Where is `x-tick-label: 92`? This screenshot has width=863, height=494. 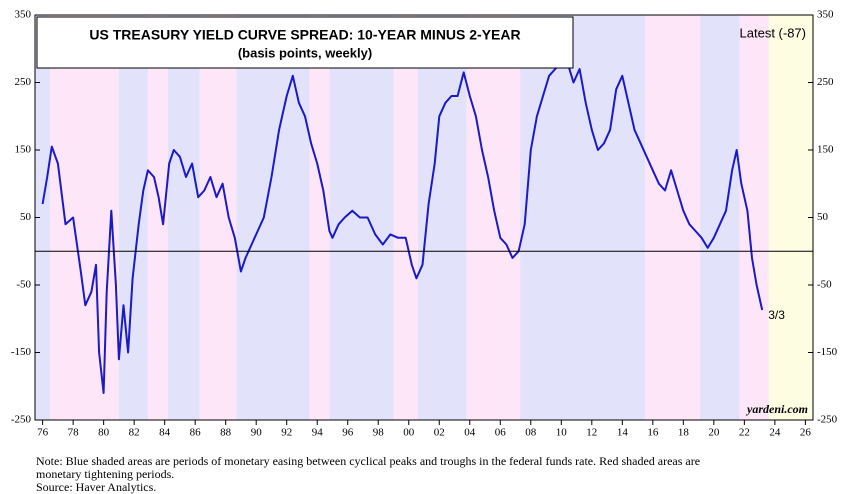 x-tick-label: 92 is located at coordinates (286, 433).